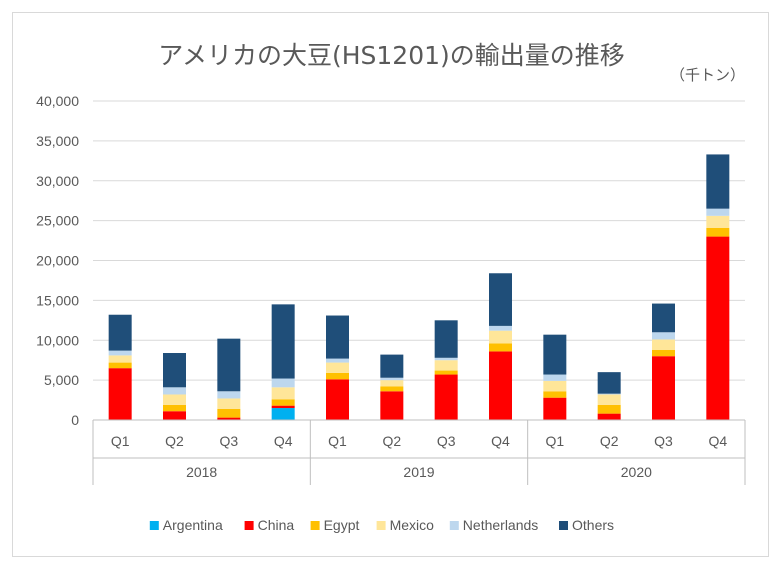  I want to click on legend-swatch-argentina, so click(154, 525).